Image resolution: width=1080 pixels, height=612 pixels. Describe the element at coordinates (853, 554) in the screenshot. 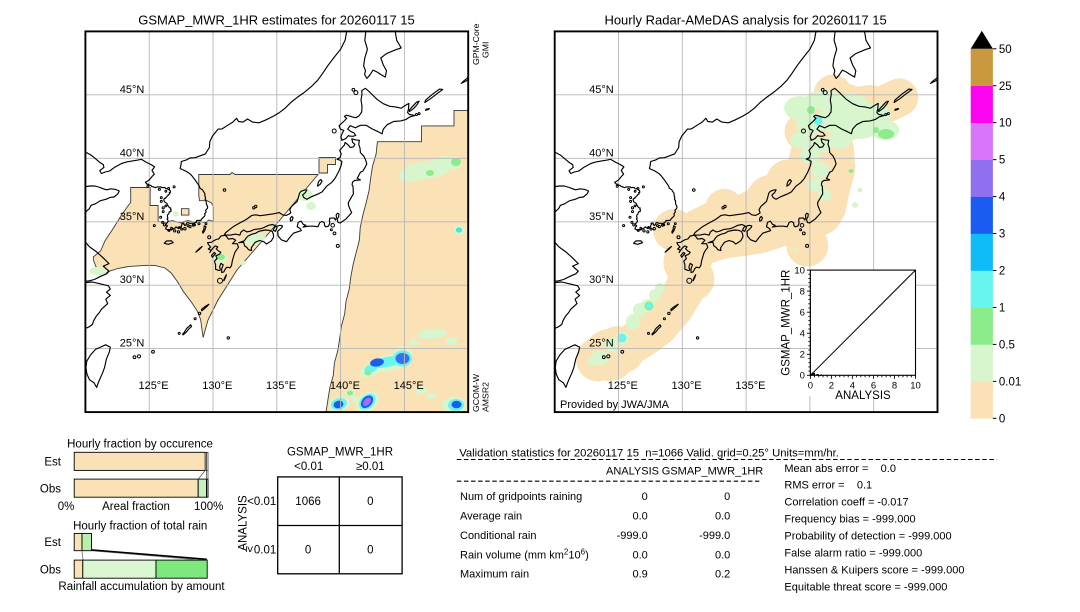

I see `svg-text: False alarm ratio = -999.000` at that location.